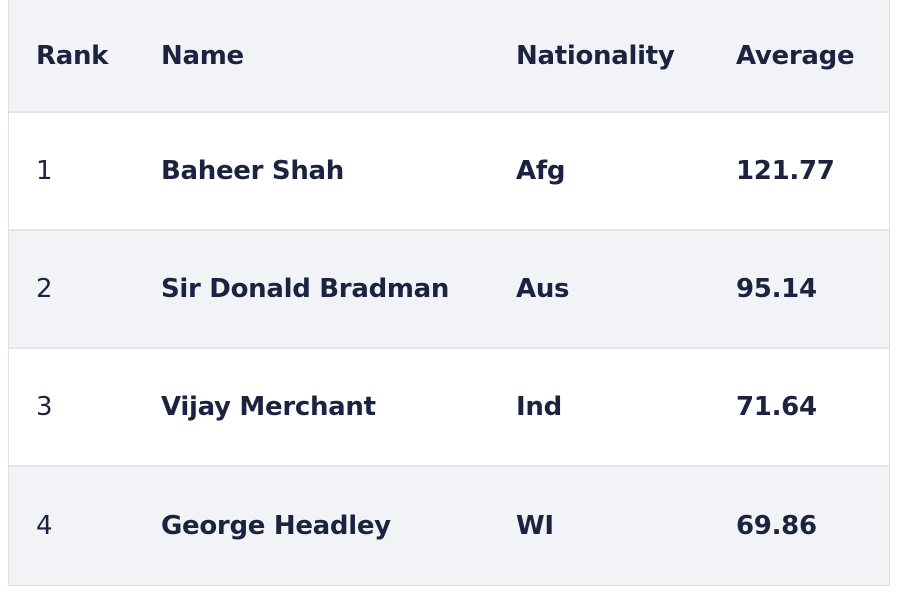 The image size is (900, 600). Describe the element at coordinates (44, 289) in the screenshot. I see `rank-cell: 2` at that location.